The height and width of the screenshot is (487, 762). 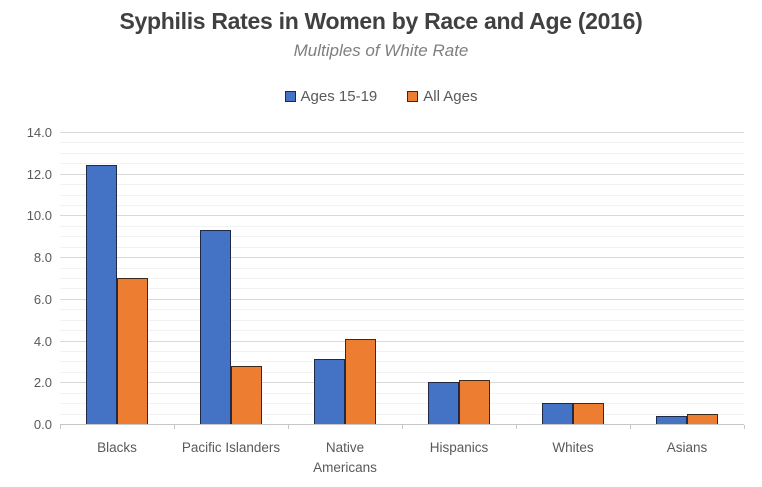 I want to click on bar-ages-15-19-whites, so click(x=557, y=413).